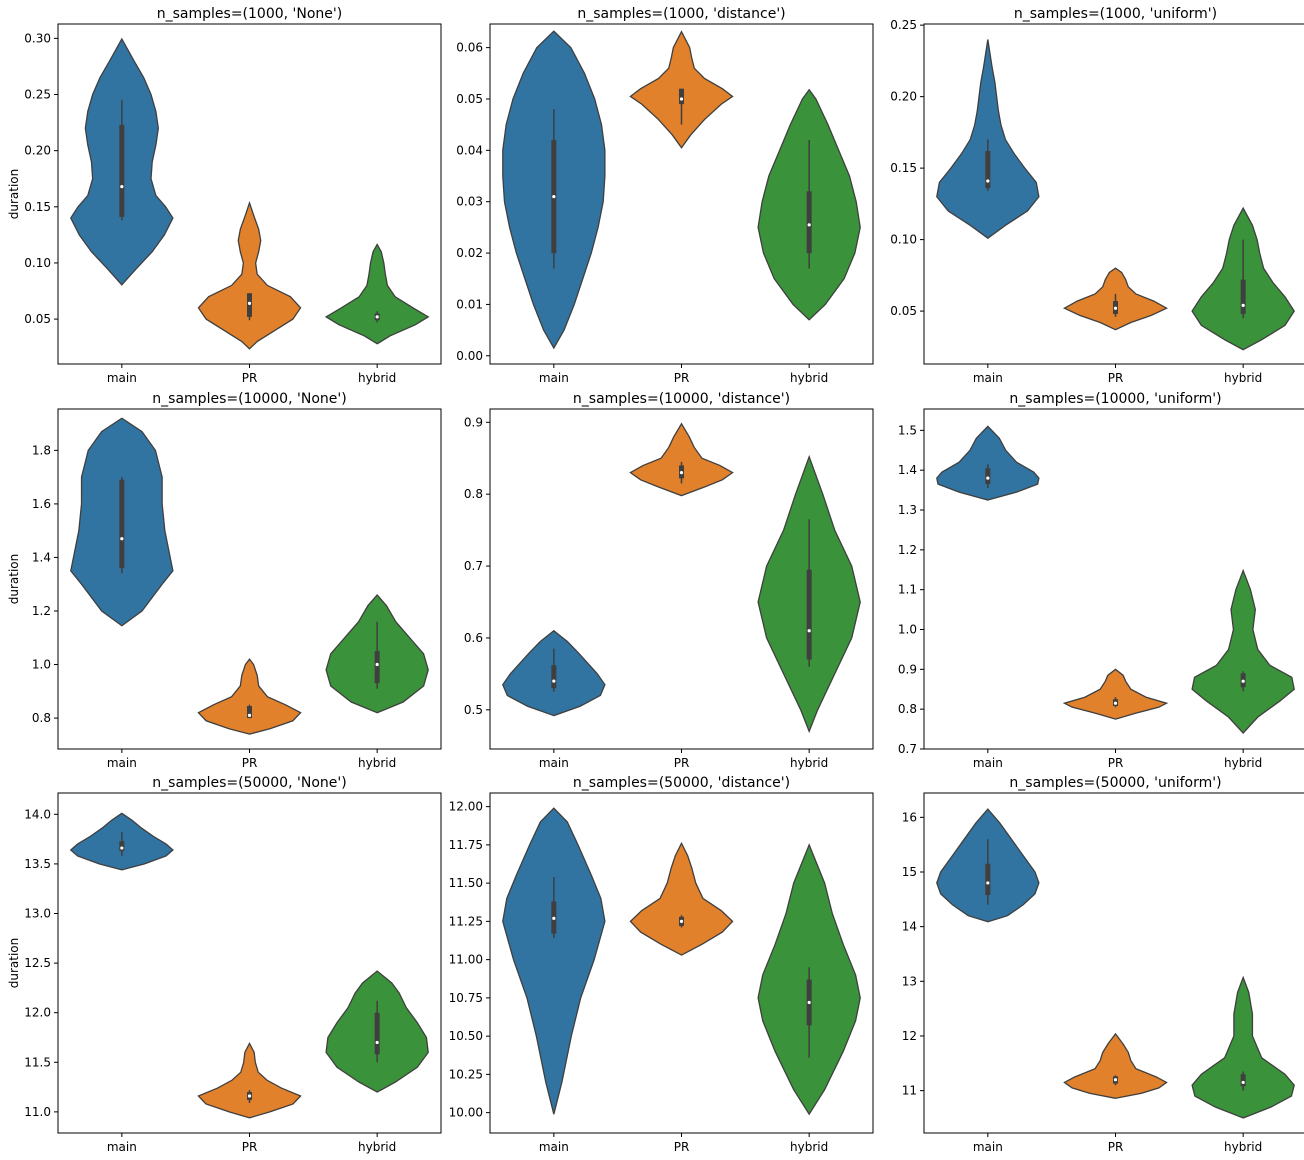 Image resolution: width=1304 pixels, height=1160 pixels. I want to click on y-tick-label: 11.50, so click(466, 883).